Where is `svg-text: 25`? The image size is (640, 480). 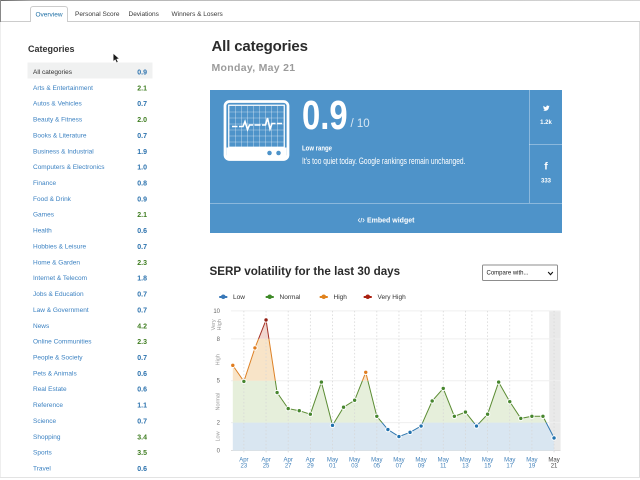
svg-text: 25 is located at coordinates (266, 466).